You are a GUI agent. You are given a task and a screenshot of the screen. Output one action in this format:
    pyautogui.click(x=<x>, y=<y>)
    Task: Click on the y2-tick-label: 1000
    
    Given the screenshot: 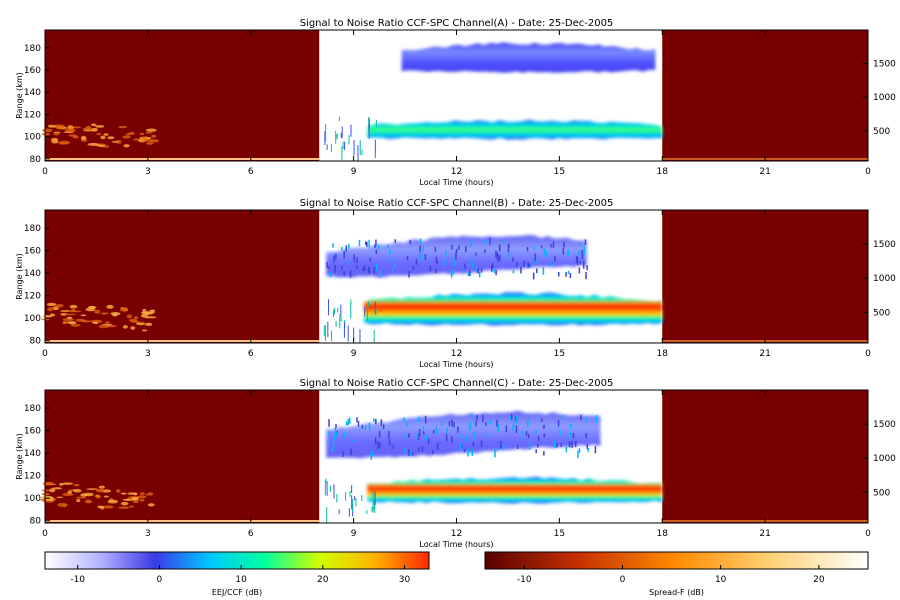 What is the action you would take?
    pyautogui.click(x=884, y=279)
    